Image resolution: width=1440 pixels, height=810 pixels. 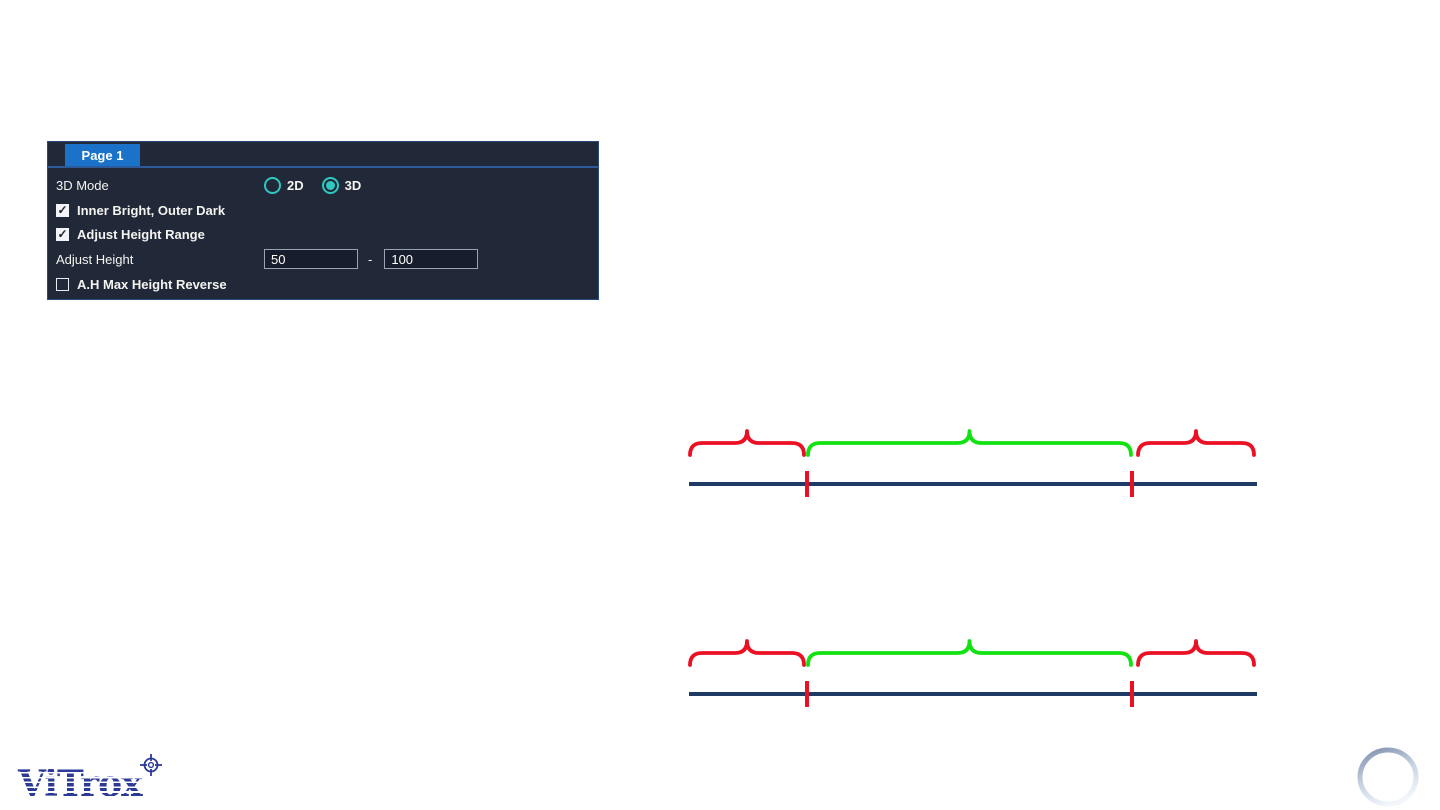 What do you see at coordinates (431, 259) in the screenshot?
I see `adjust-height-max-input` at bounding box center [431, 259].